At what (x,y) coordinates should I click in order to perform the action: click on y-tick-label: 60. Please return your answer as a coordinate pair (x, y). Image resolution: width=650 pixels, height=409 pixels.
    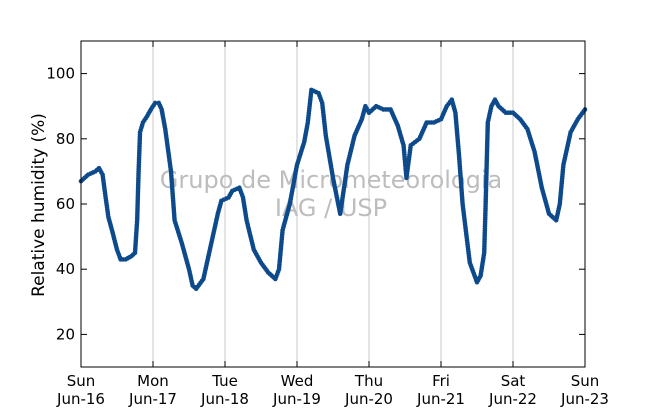
    Looking at the image, I should click on (65, 204).